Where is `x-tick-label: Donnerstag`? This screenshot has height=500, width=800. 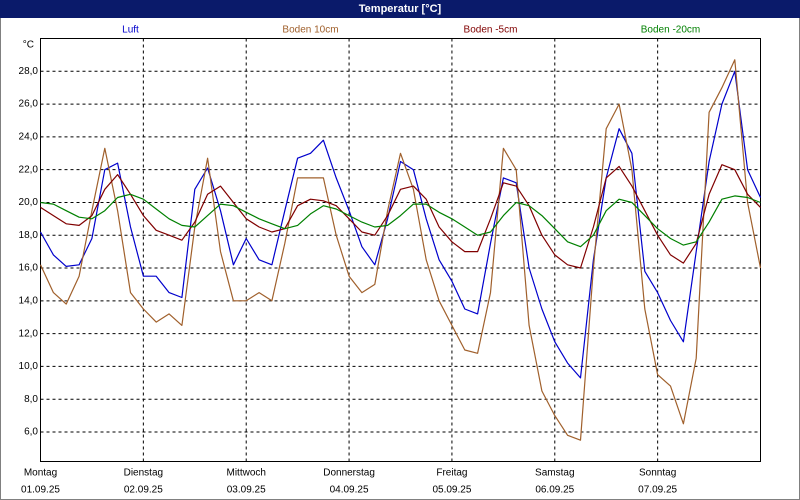 x-tick-label: Donnerstag is located at coordinates (349, 473).